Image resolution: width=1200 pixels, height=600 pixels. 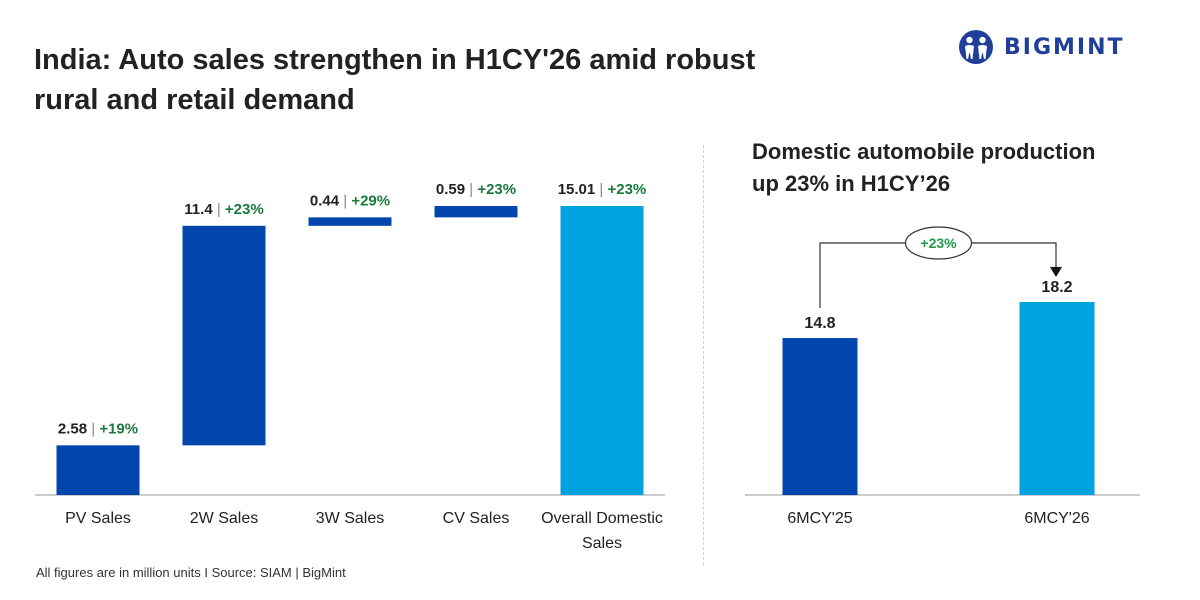 I want to click on value-label: 2.58, so click(x=72, y=428).